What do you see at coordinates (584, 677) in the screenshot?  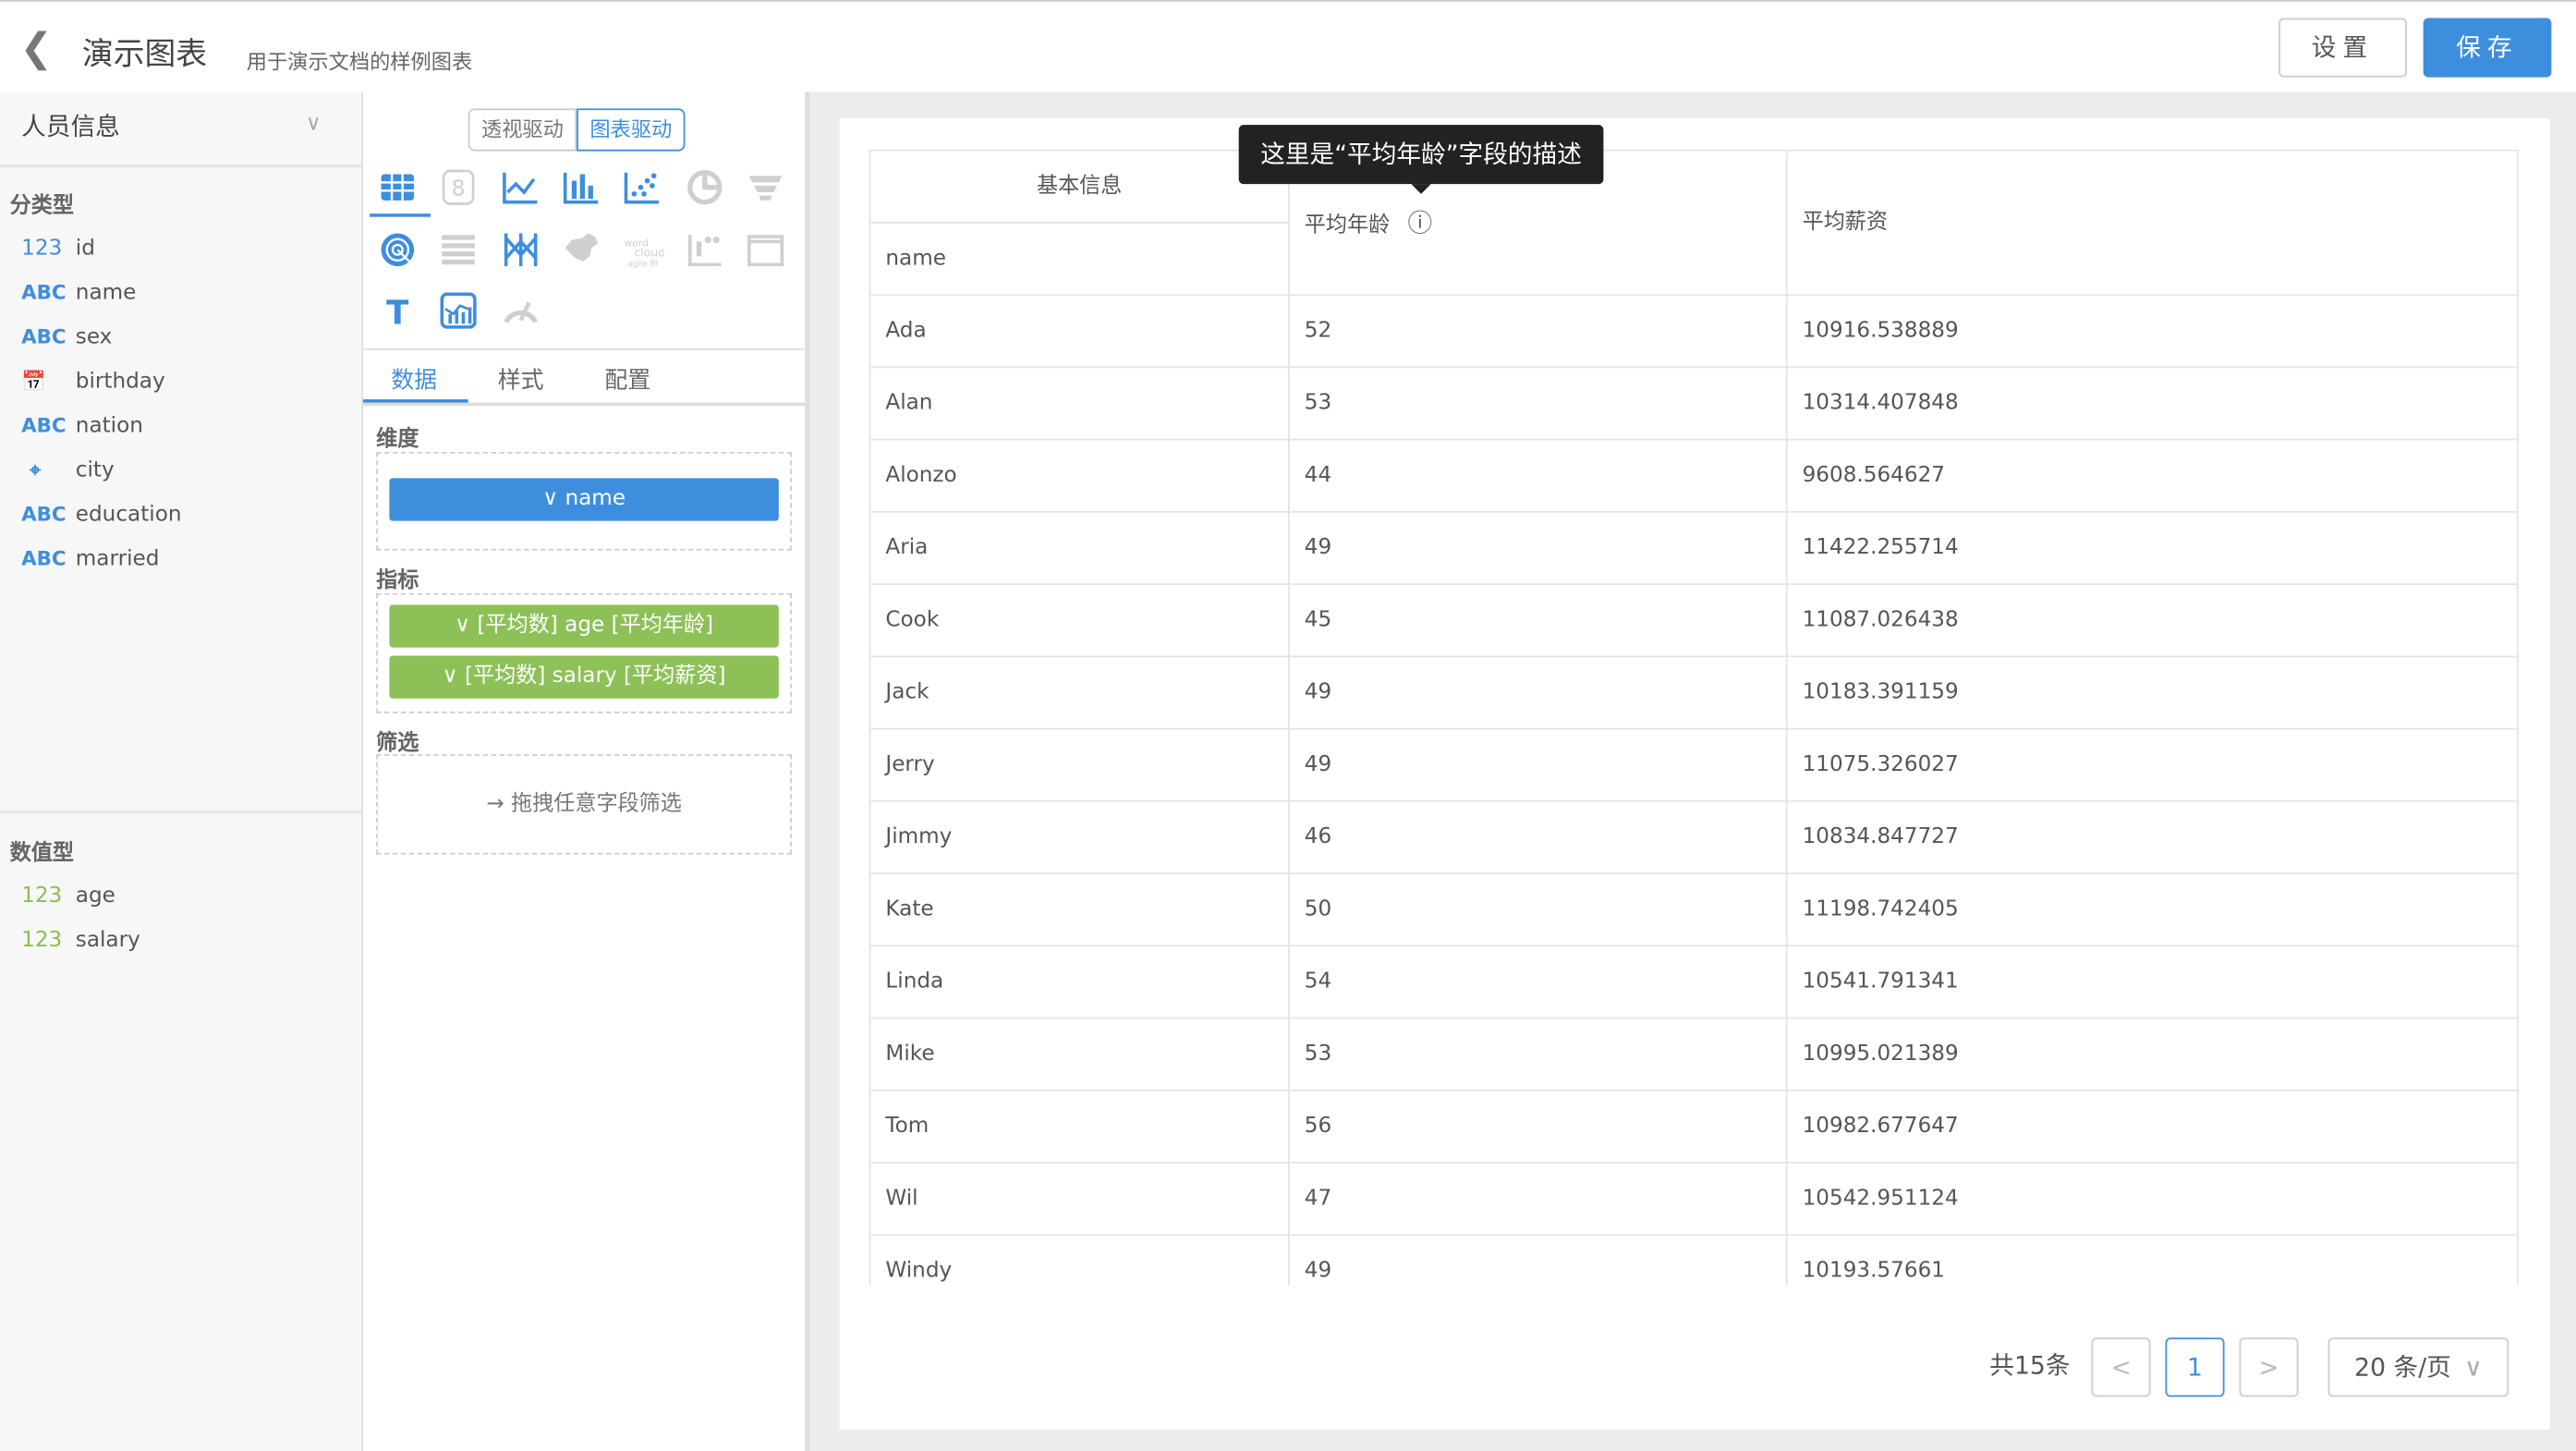 I see `metric-pill: ∨ [平均数] salary [平均薪资]` at bounding box center [584, 677].